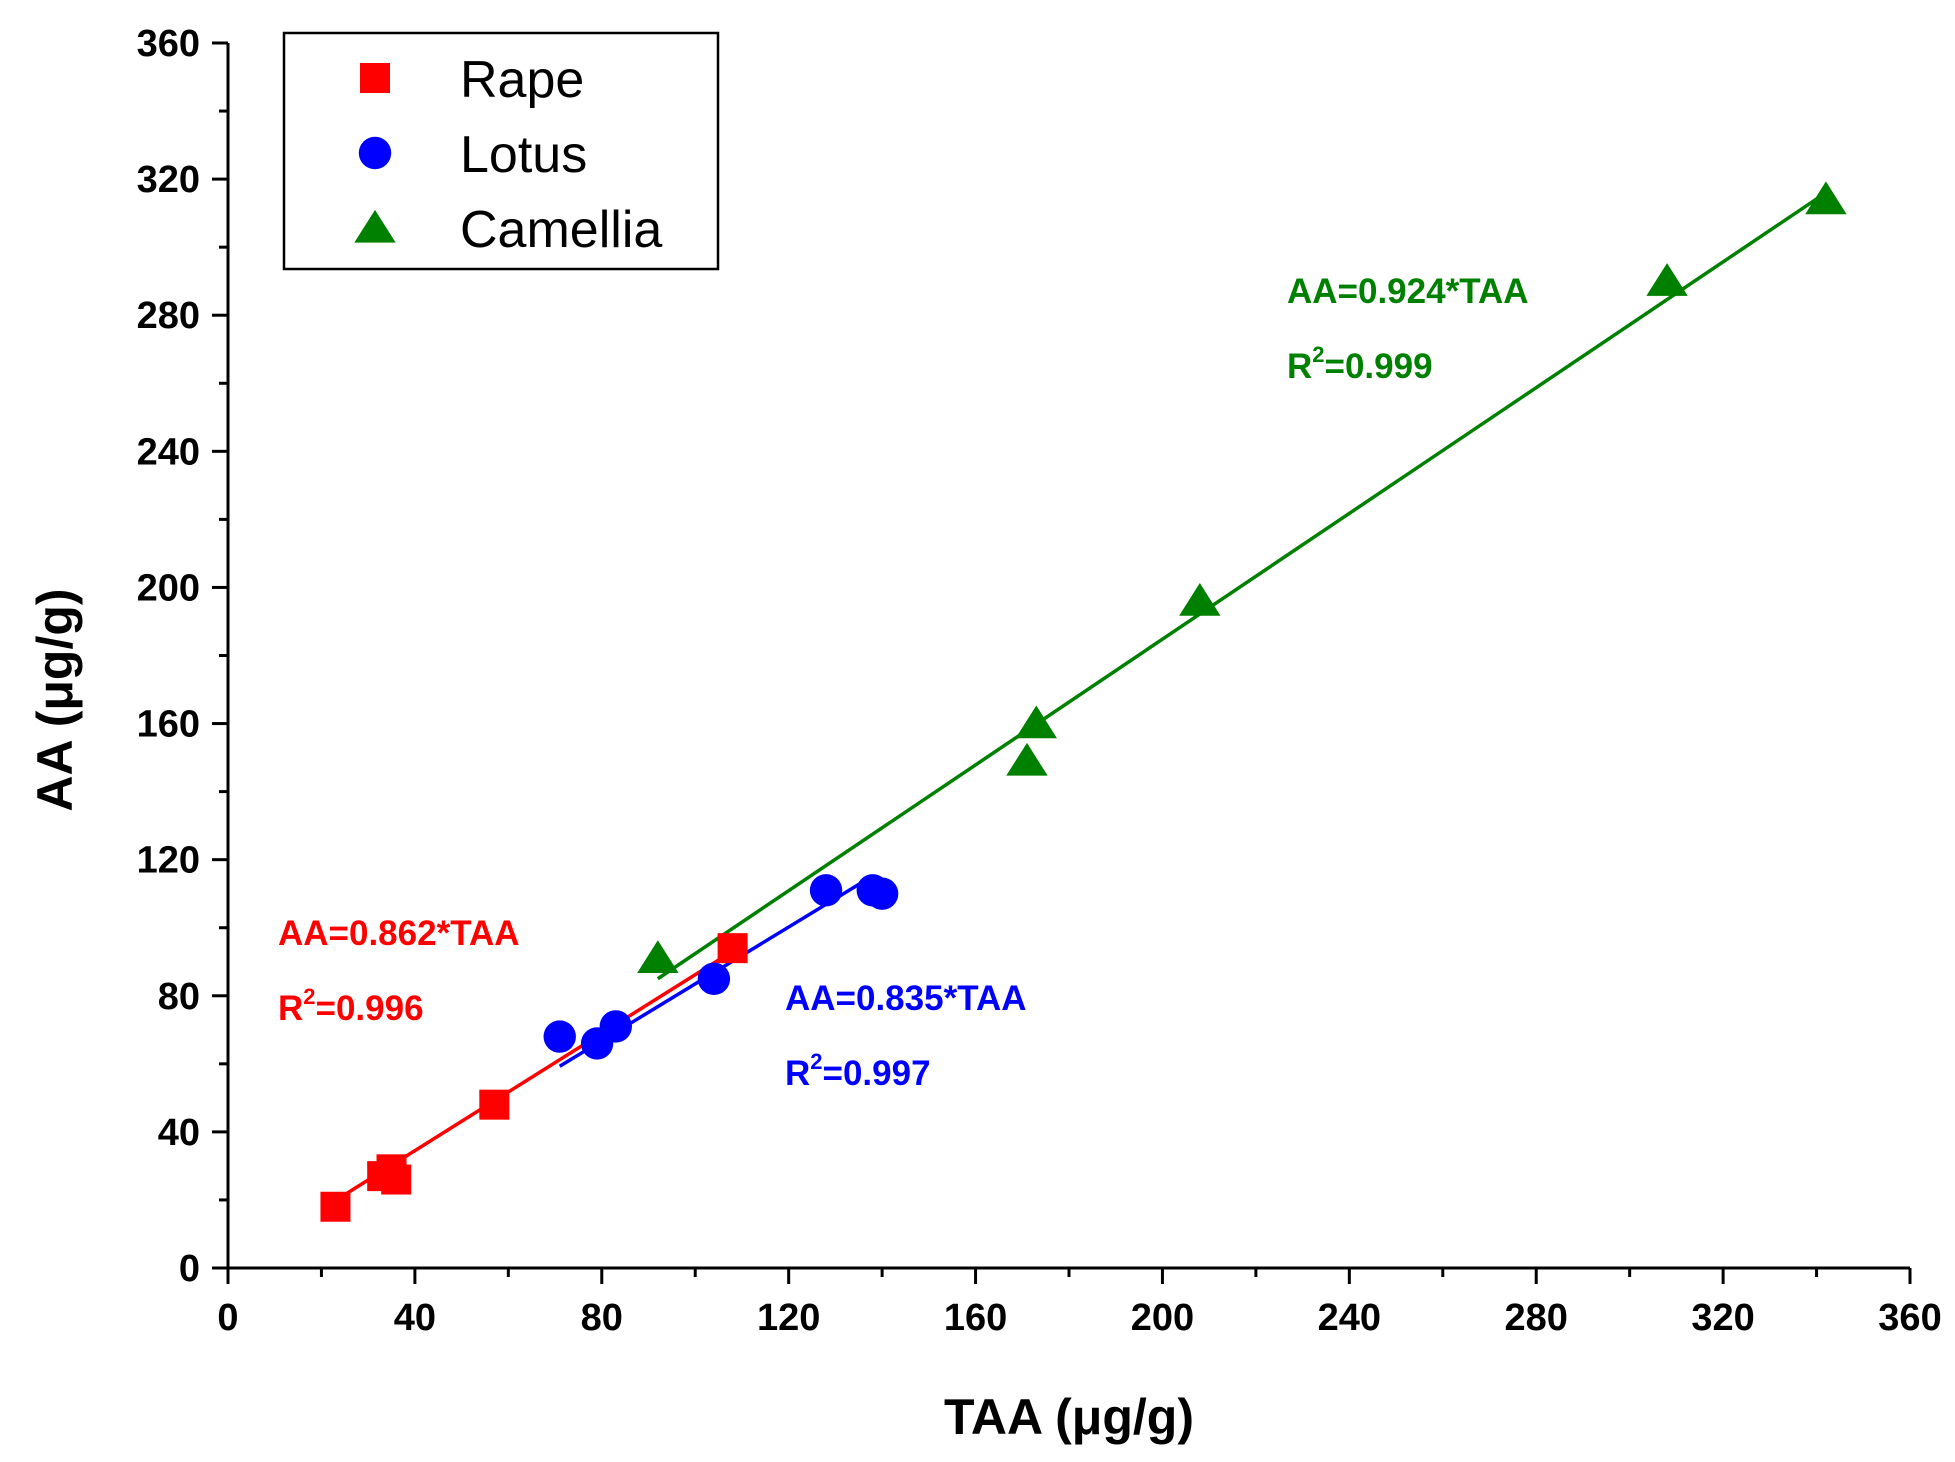 The width and height of the screenshot is (1955, 1462). I want to click on rape-equation-label: AA=0.862*TAA, so click(399, 933).